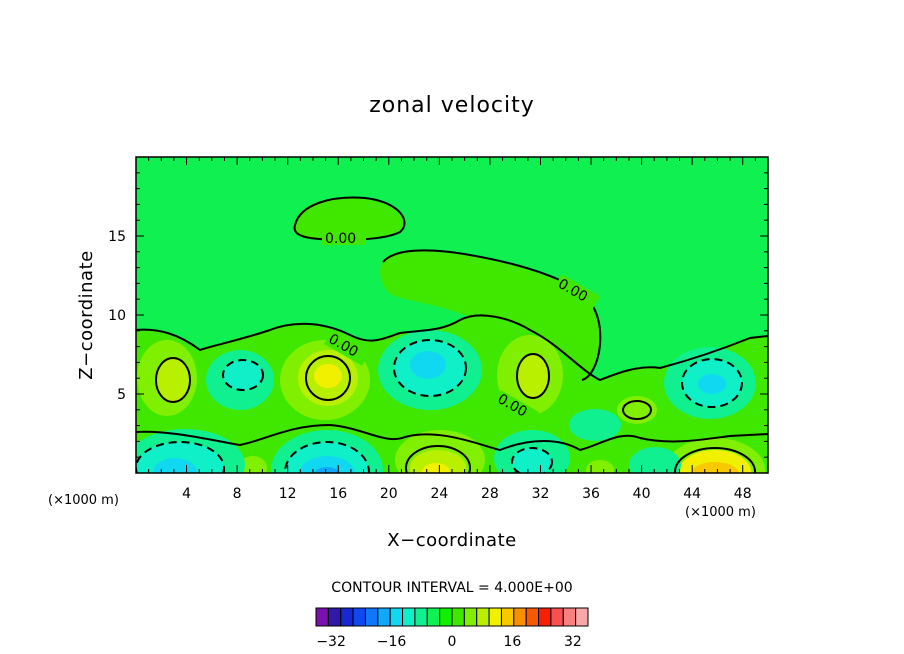  Describe the element at coordinates (180, 457) in the screenshot. I see `contour-neg4` at that location.